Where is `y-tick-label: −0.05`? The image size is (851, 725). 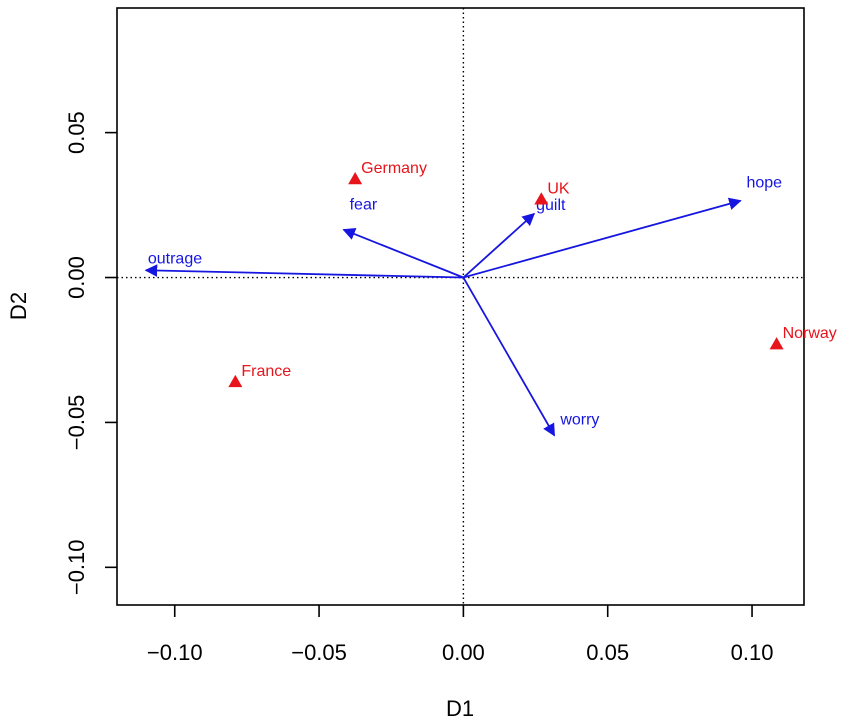
y-tick-label: −0.05 is located at coordinates (76, 423).